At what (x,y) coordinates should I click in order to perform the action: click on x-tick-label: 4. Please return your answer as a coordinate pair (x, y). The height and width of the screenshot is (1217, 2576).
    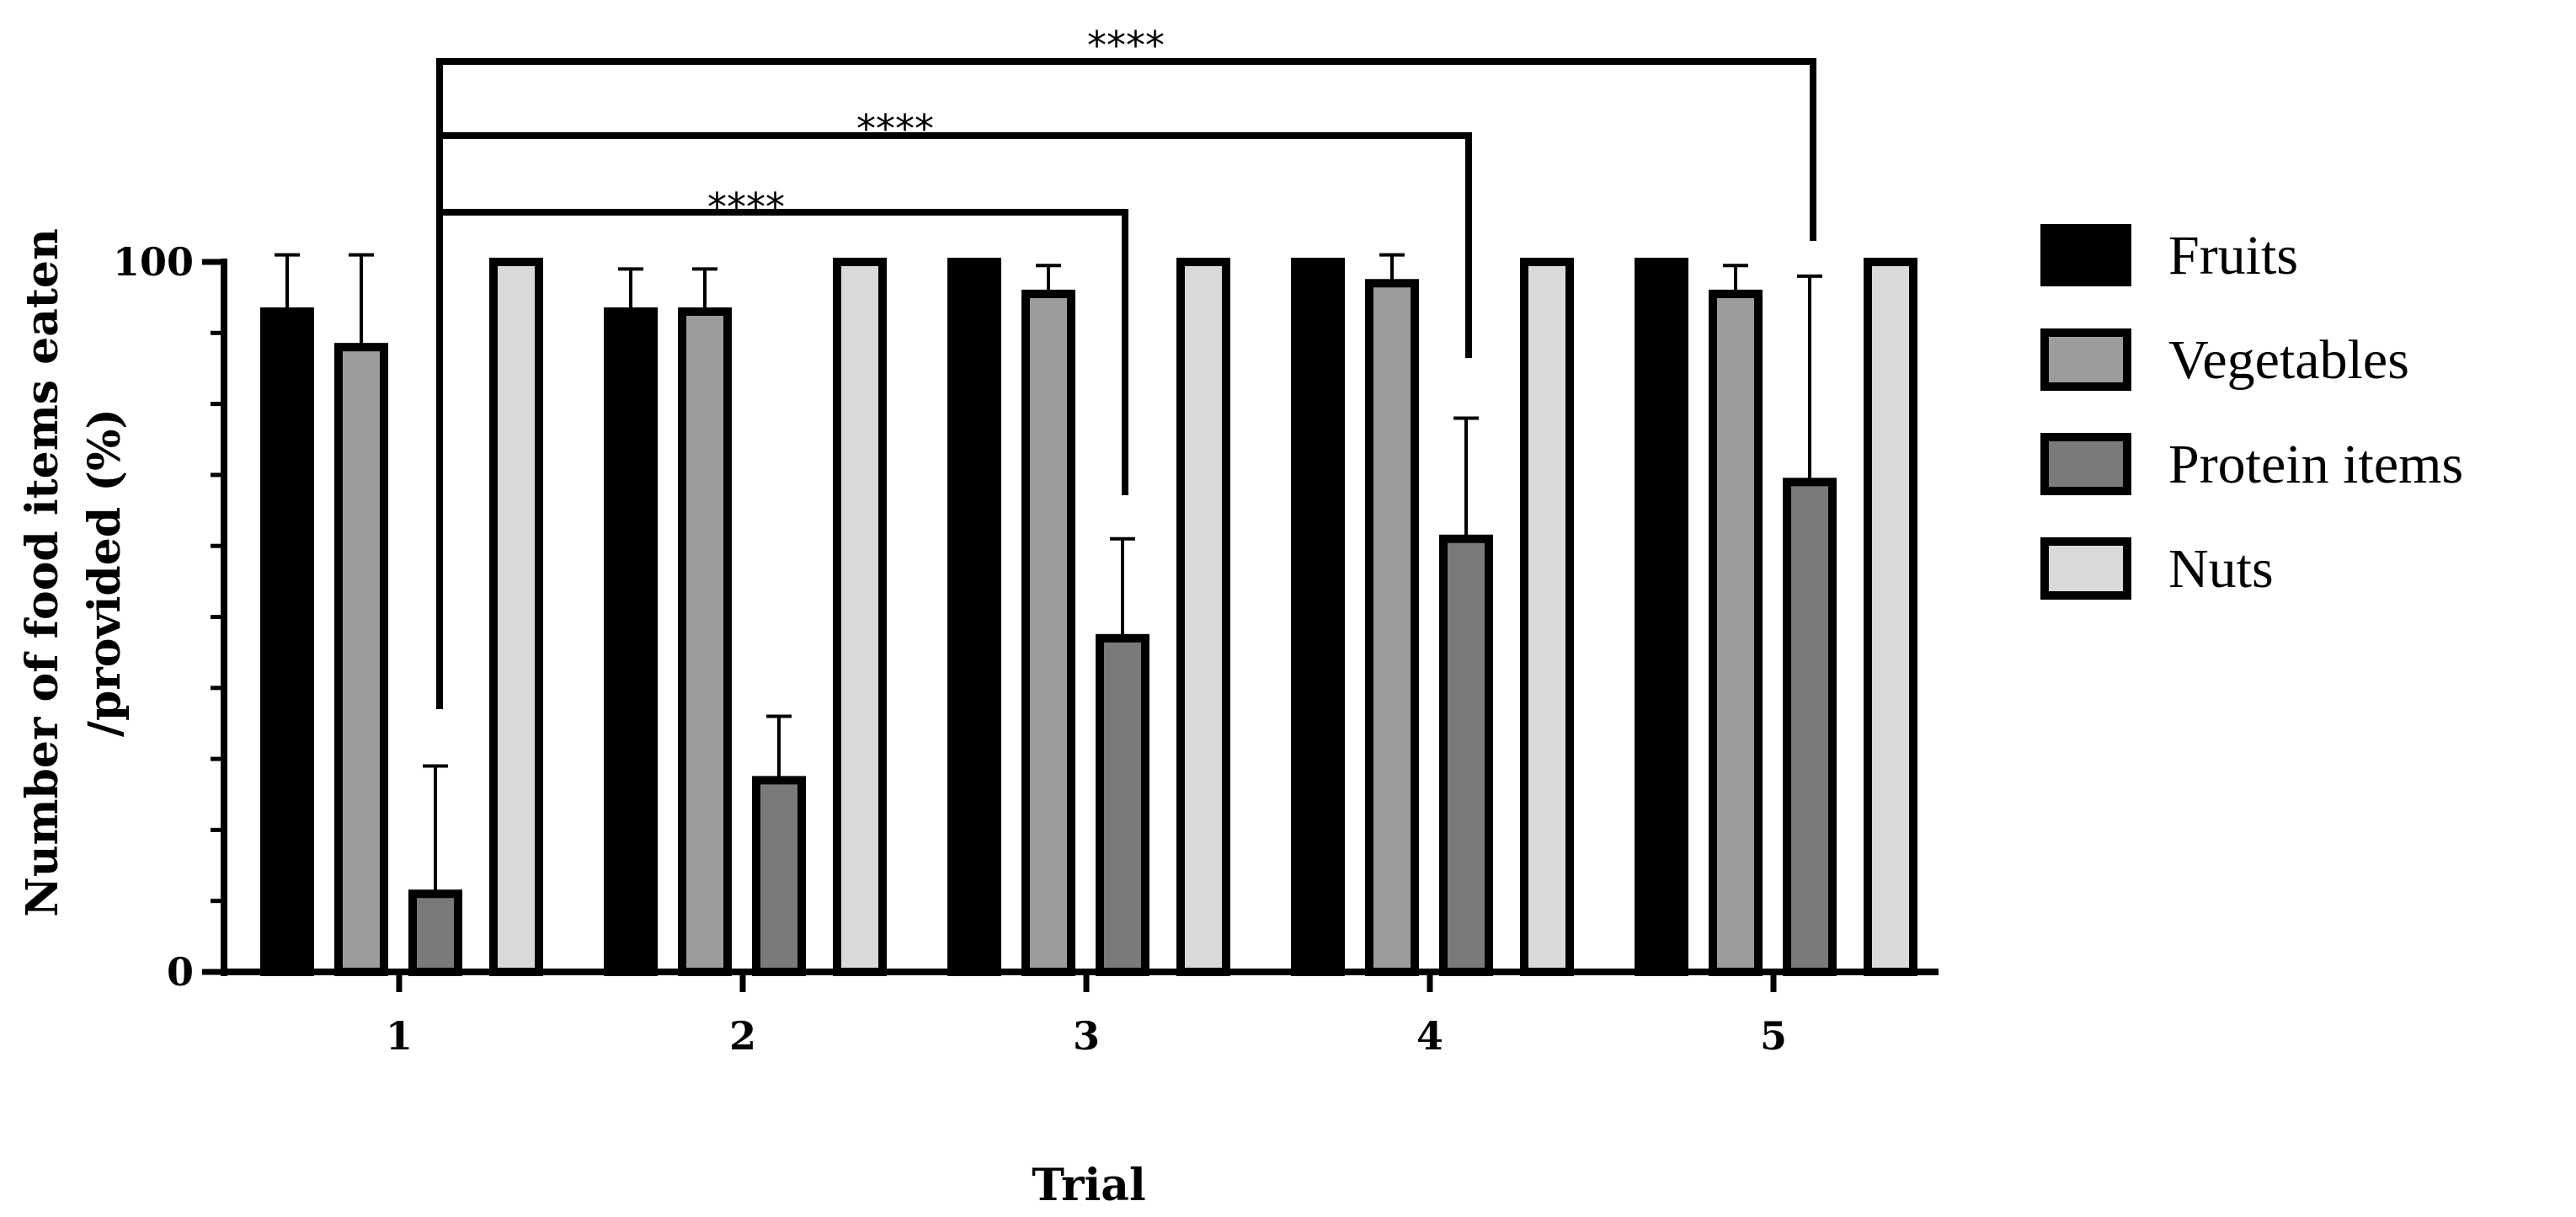
    Looking at the image, I should click on (1429, 1036).